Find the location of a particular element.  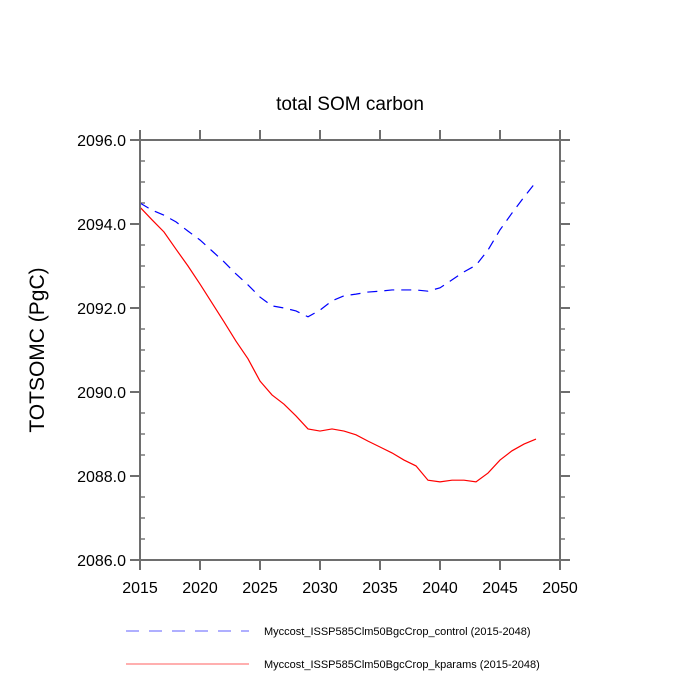

y-tick-label: 2088.0 is located at coordinates (101, 477).